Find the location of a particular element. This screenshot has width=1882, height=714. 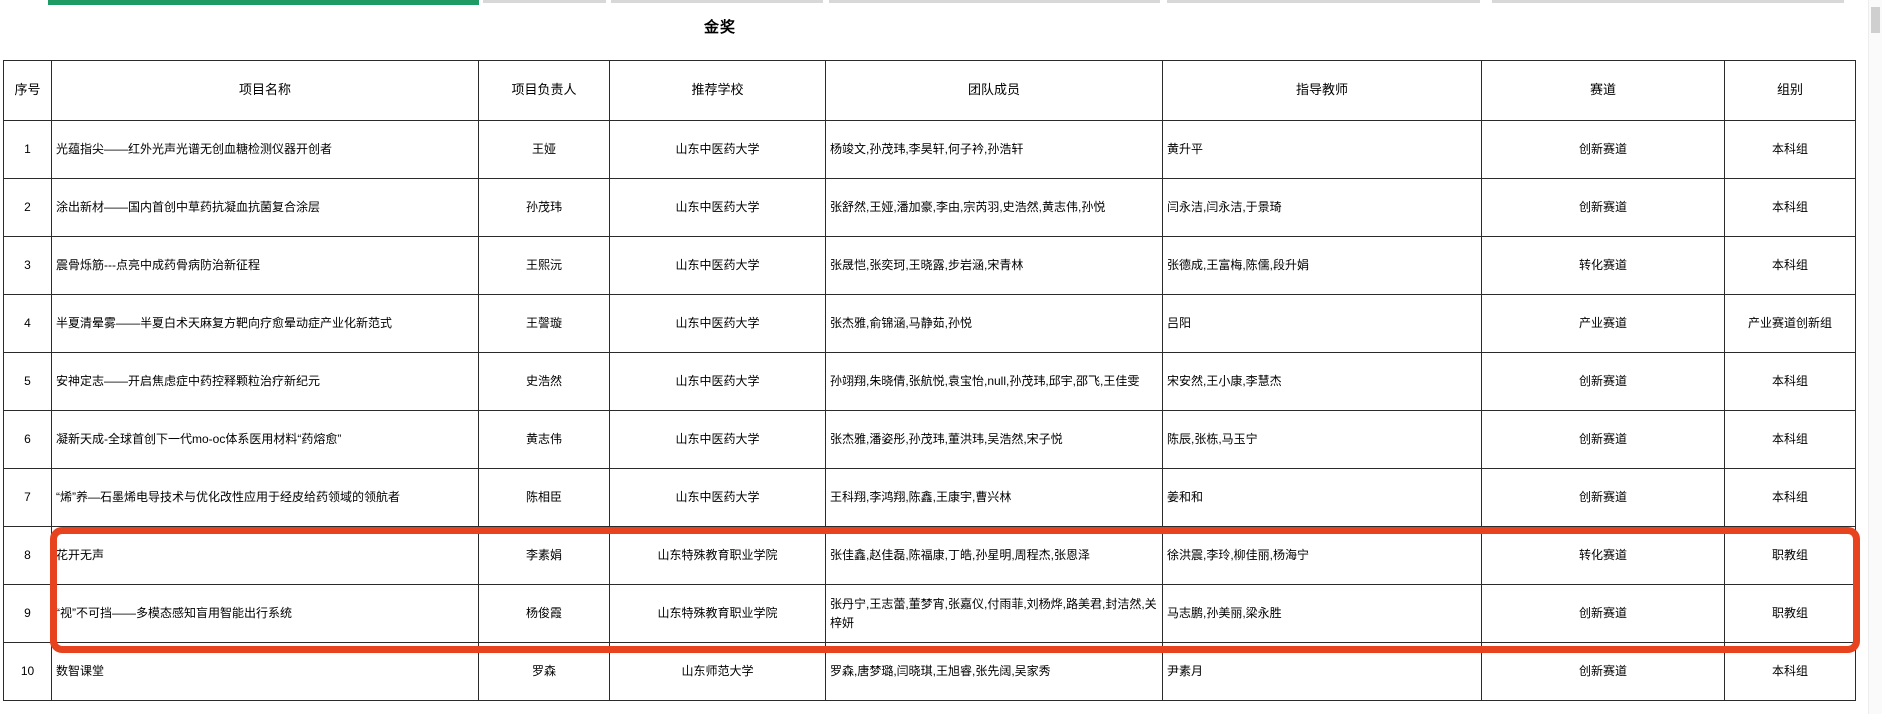

cell-index: 5 is located at coordinates (27, 381).